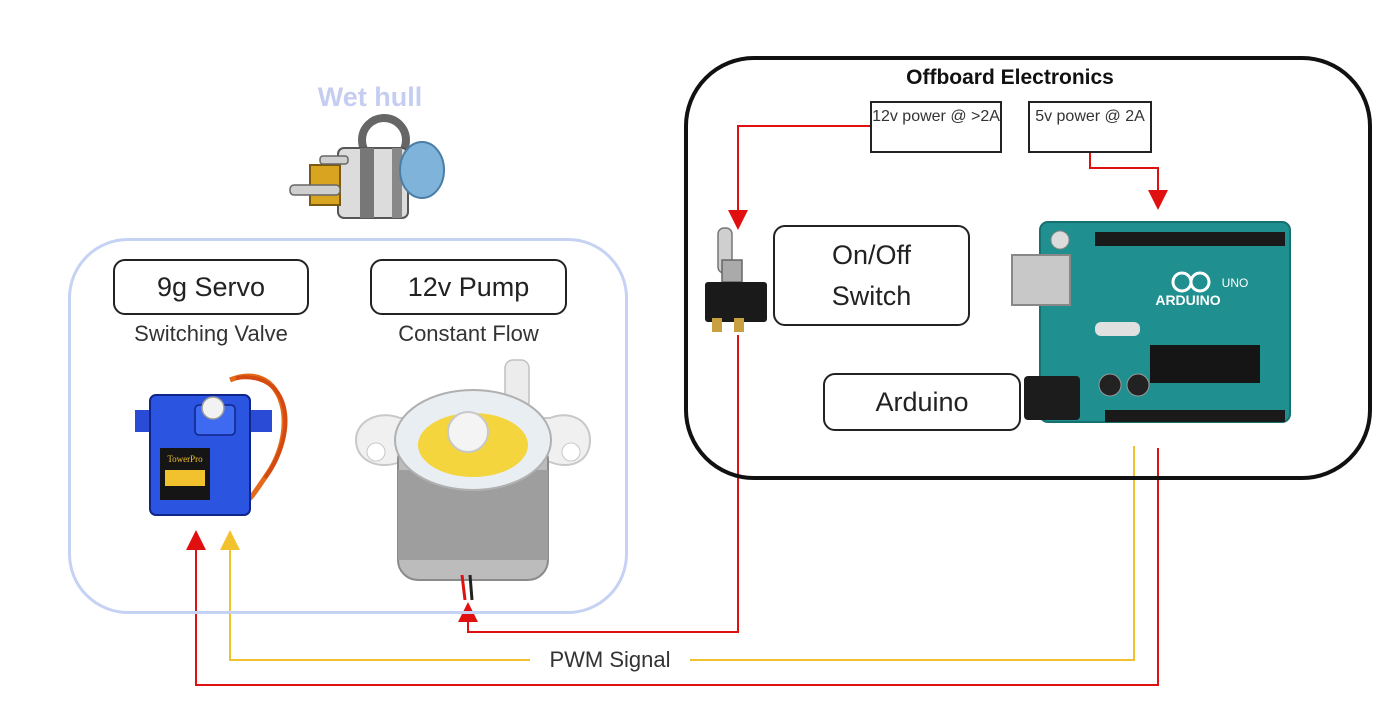  What do you see at coordinates (468, 333) in the screenshot?
I see `pump-caption: Constant Flow` at bounding box center [468, 333].